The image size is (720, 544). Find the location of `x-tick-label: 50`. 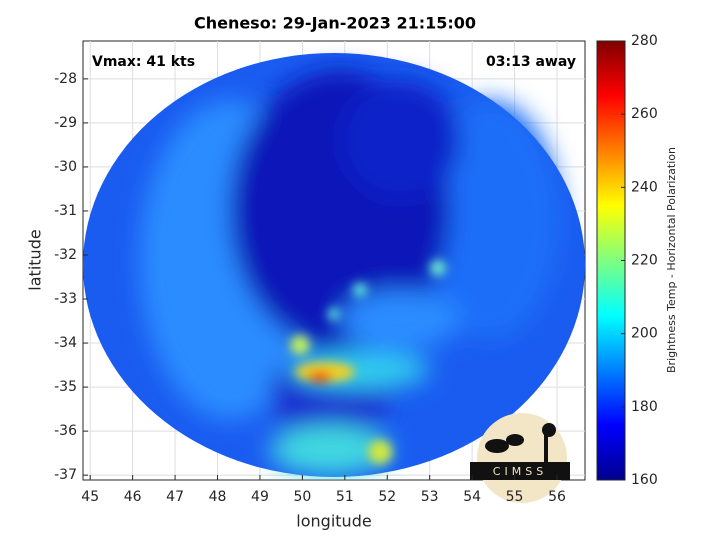

x-tick-label: 50 is located at coordinates (302, 497).